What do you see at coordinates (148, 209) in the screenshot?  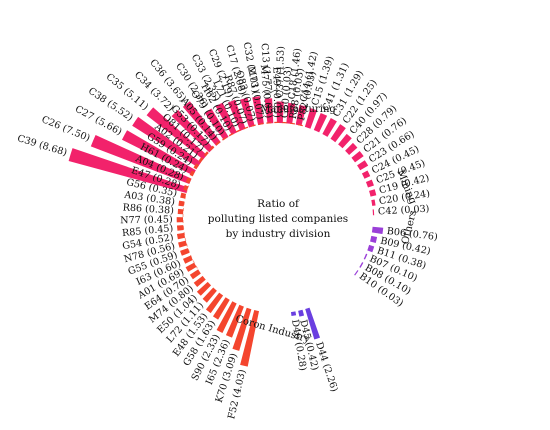 I see `label-r86: R86 (0.38)` at bounding box center [148, 209].